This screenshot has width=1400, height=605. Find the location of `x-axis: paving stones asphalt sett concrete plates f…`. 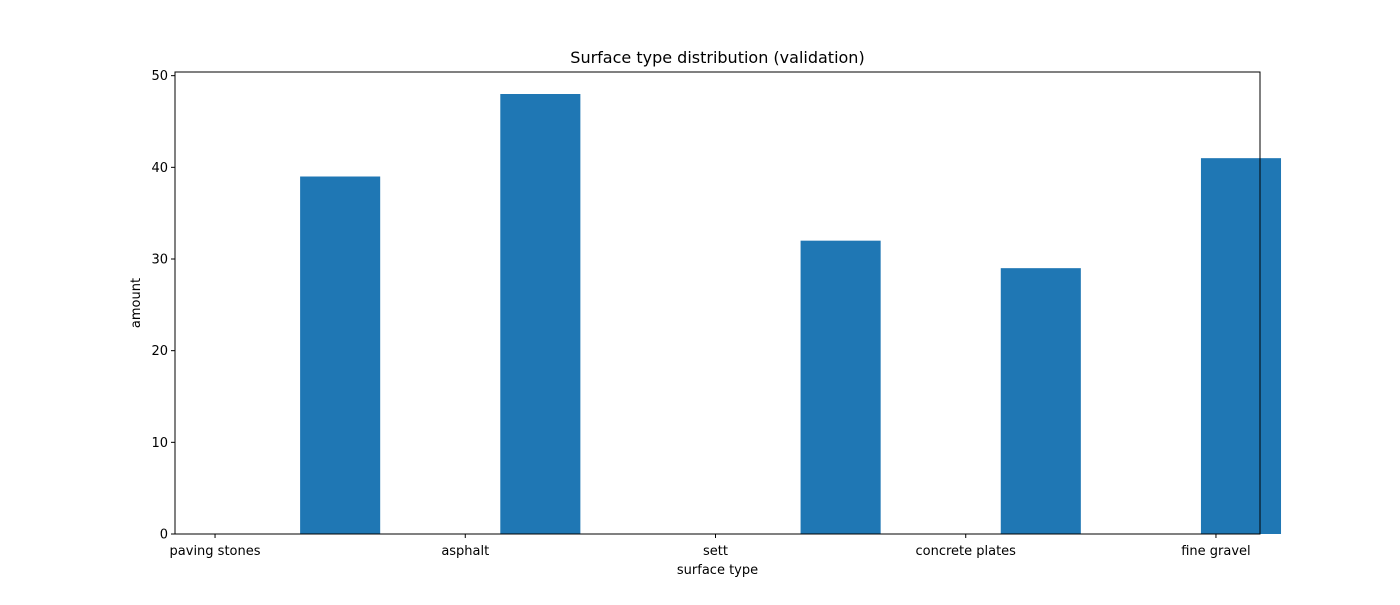

x-axis: paving stones asphalt sett concrete plates f… is located at coordinates (710, 546).